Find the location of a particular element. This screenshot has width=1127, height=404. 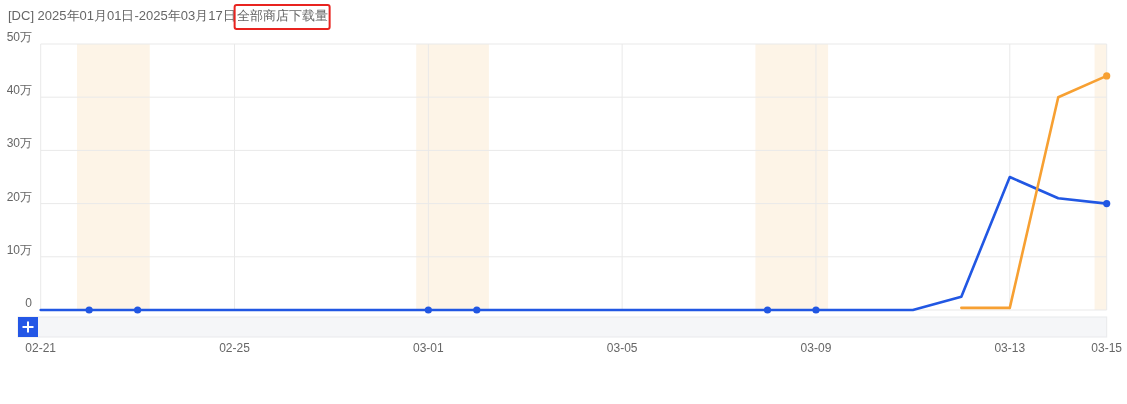

x-tick-label: 03-05 is located at coordinates (622, 348).